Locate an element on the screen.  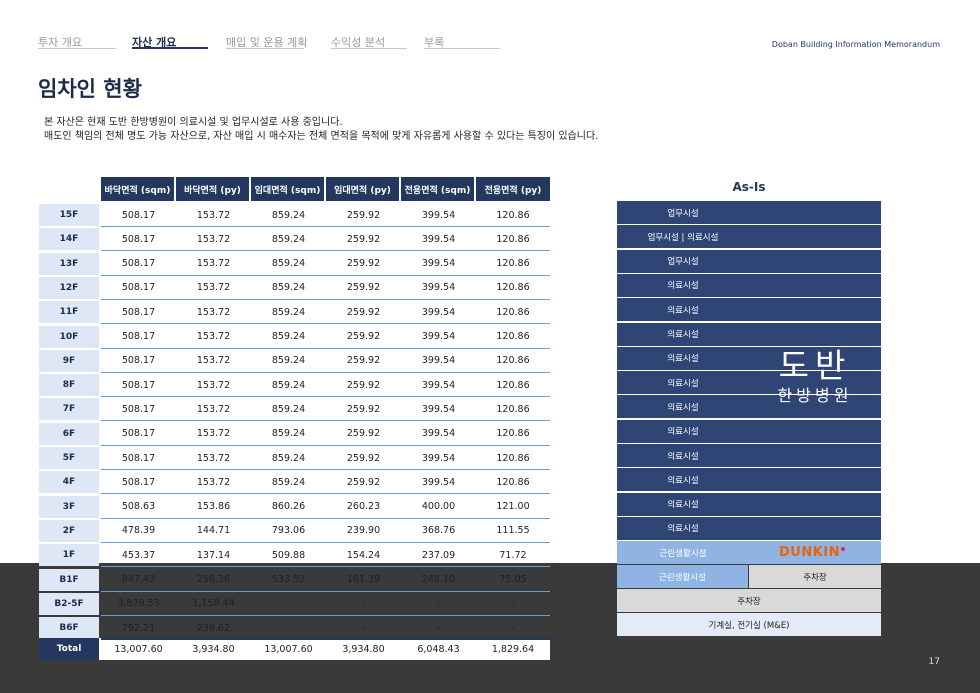
floor-row-header: 3F is located at coordinates (69, 506).